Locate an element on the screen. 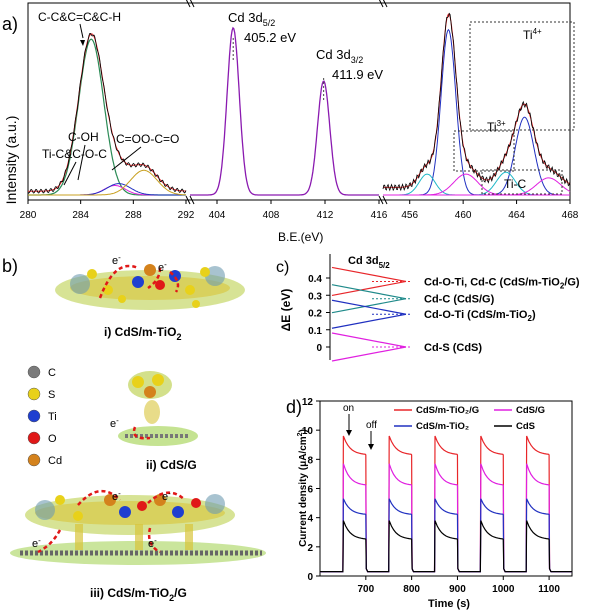 The height and width of the screenshot is (612, 600). c1s-main-peak is located at coordinates (107, 117).